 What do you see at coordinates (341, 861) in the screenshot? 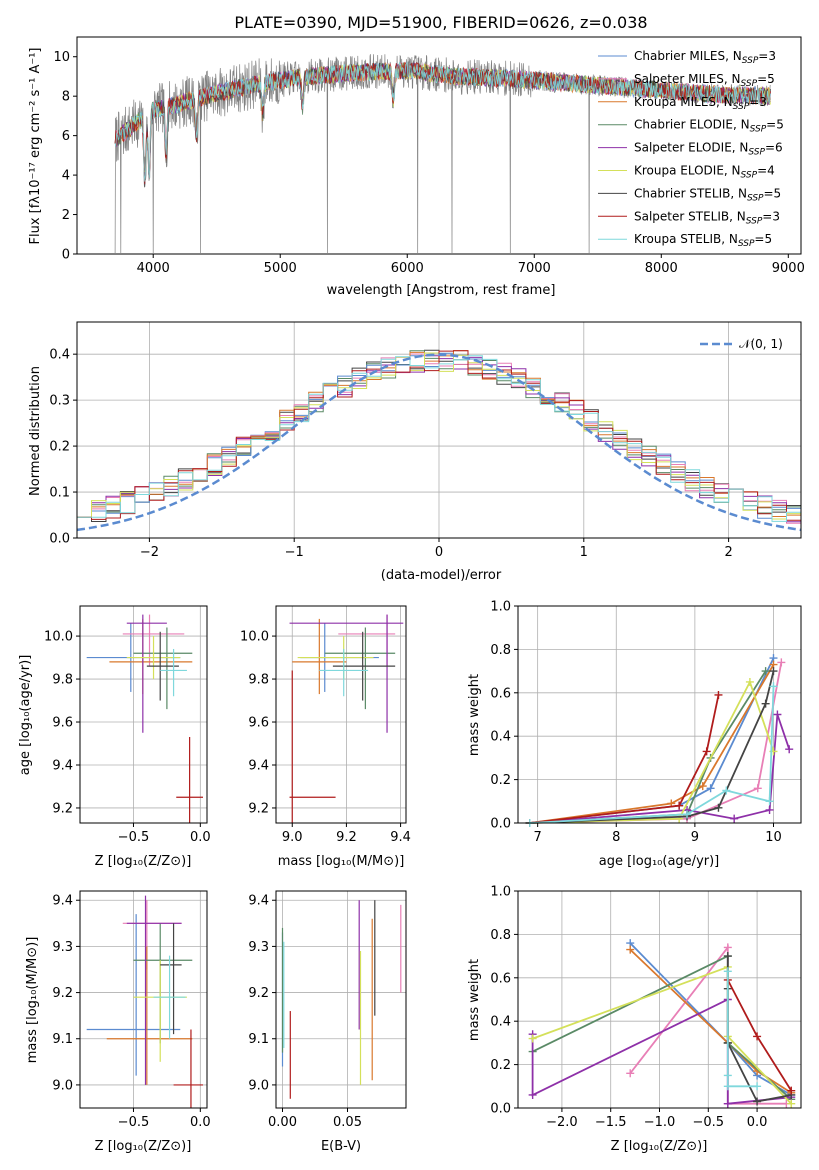
I see `ageM-xlabel: mass [log₁₀(M/M⊙)]` at bounding box center [341, 861].